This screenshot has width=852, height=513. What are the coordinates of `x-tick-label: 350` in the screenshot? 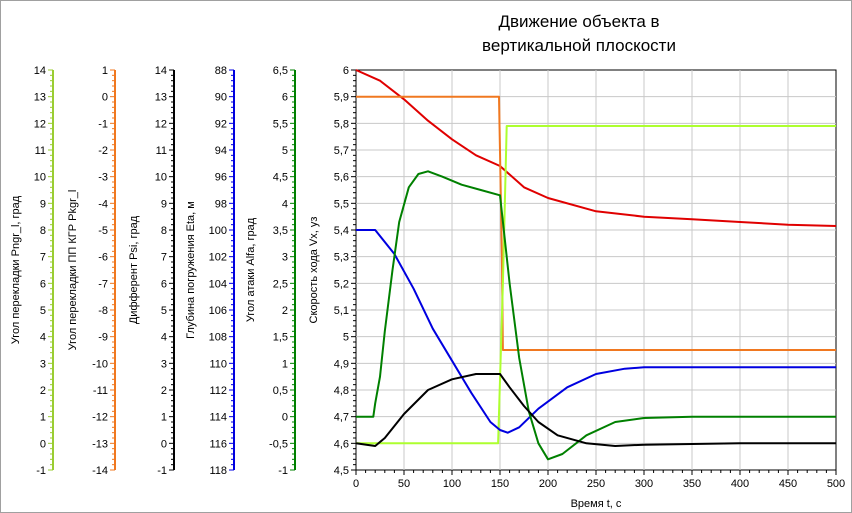 It's located at (692, 484).